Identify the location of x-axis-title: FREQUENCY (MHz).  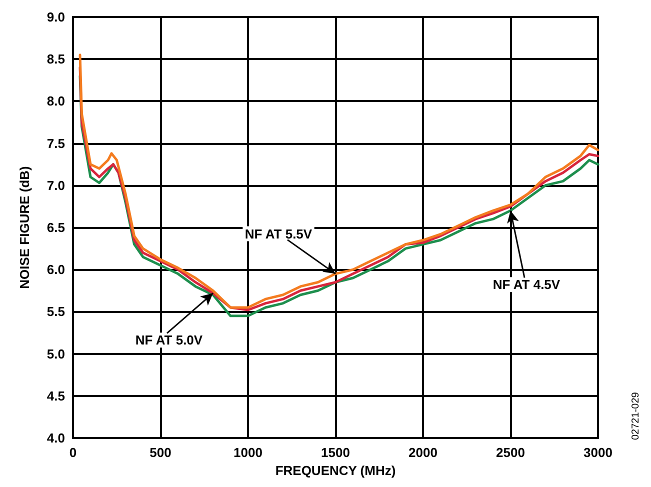
(335, 470).